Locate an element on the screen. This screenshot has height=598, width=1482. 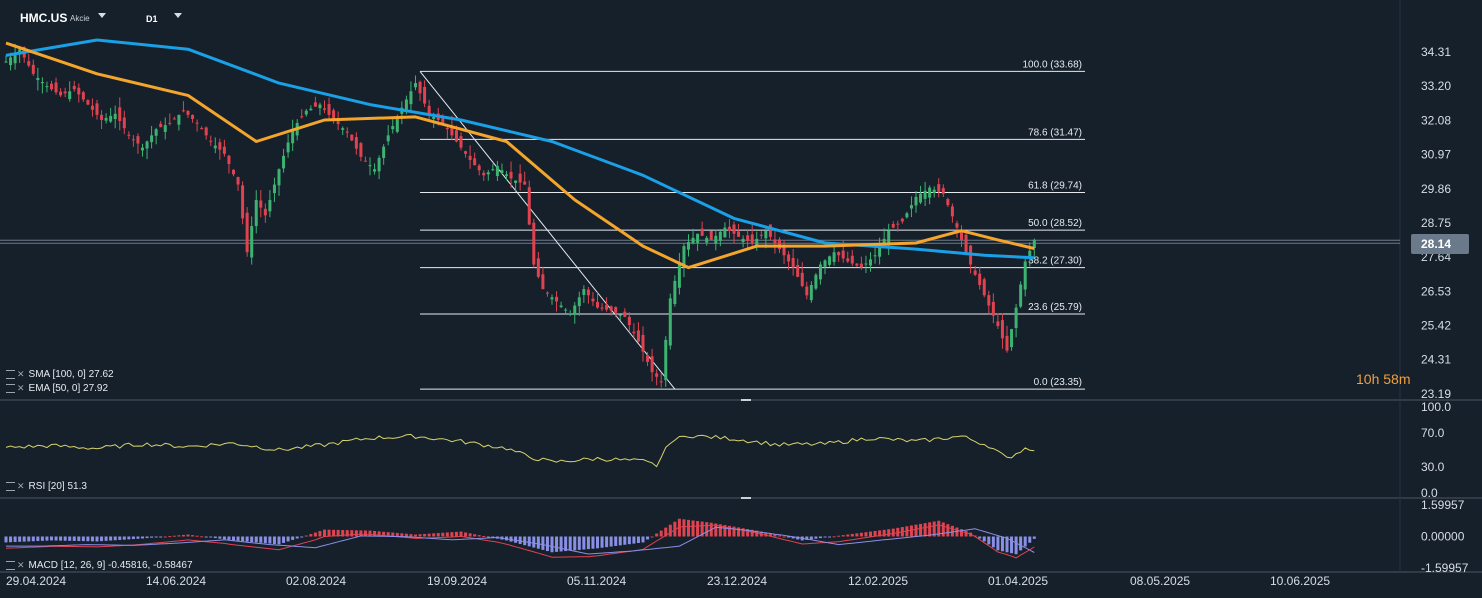
rsi-axis-tick: 30.0 is located at coordinates (1433, 467).